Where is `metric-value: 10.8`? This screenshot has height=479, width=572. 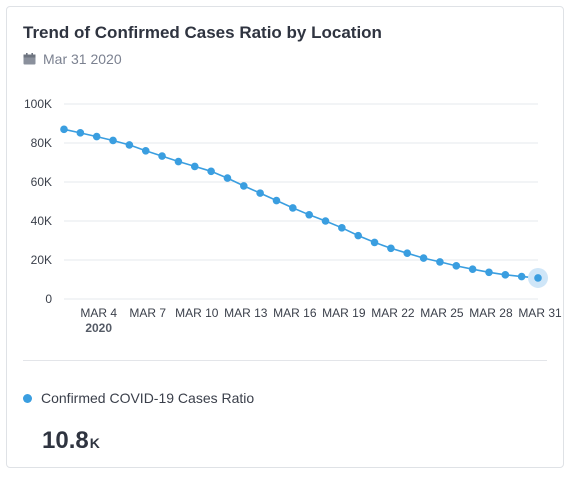
metric-value: 10.8 is located at coordinates (65, 440).